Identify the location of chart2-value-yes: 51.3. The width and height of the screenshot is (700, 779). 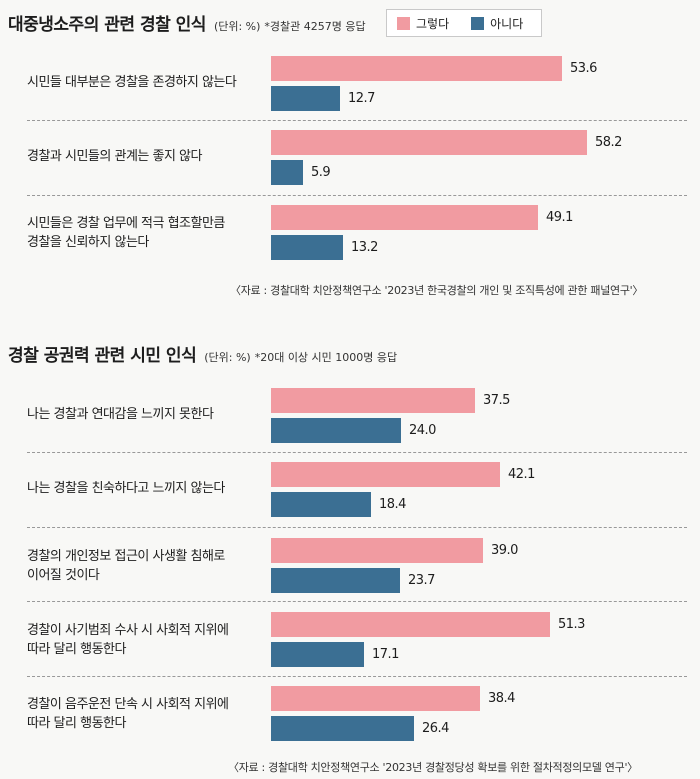
(571, 624).